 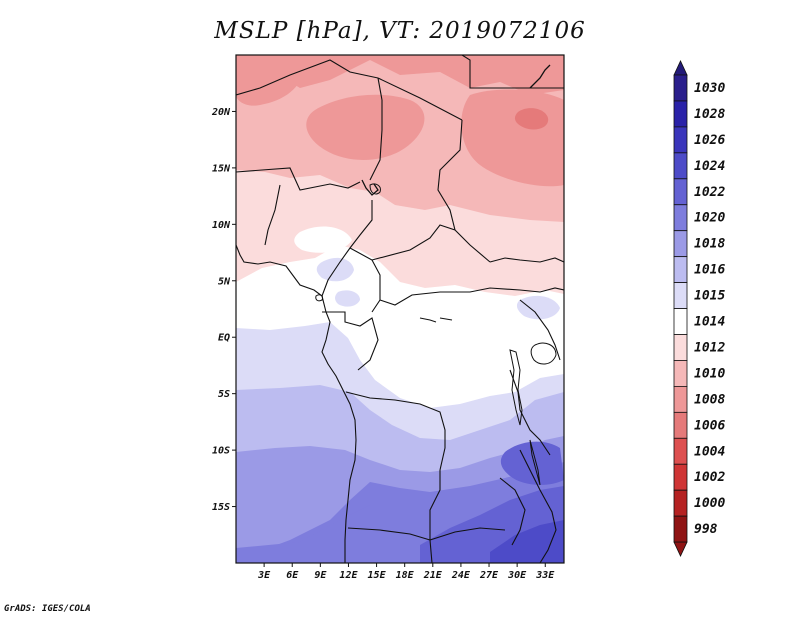 I want to click on lake-tanganyika, so click(x=516, y=387).